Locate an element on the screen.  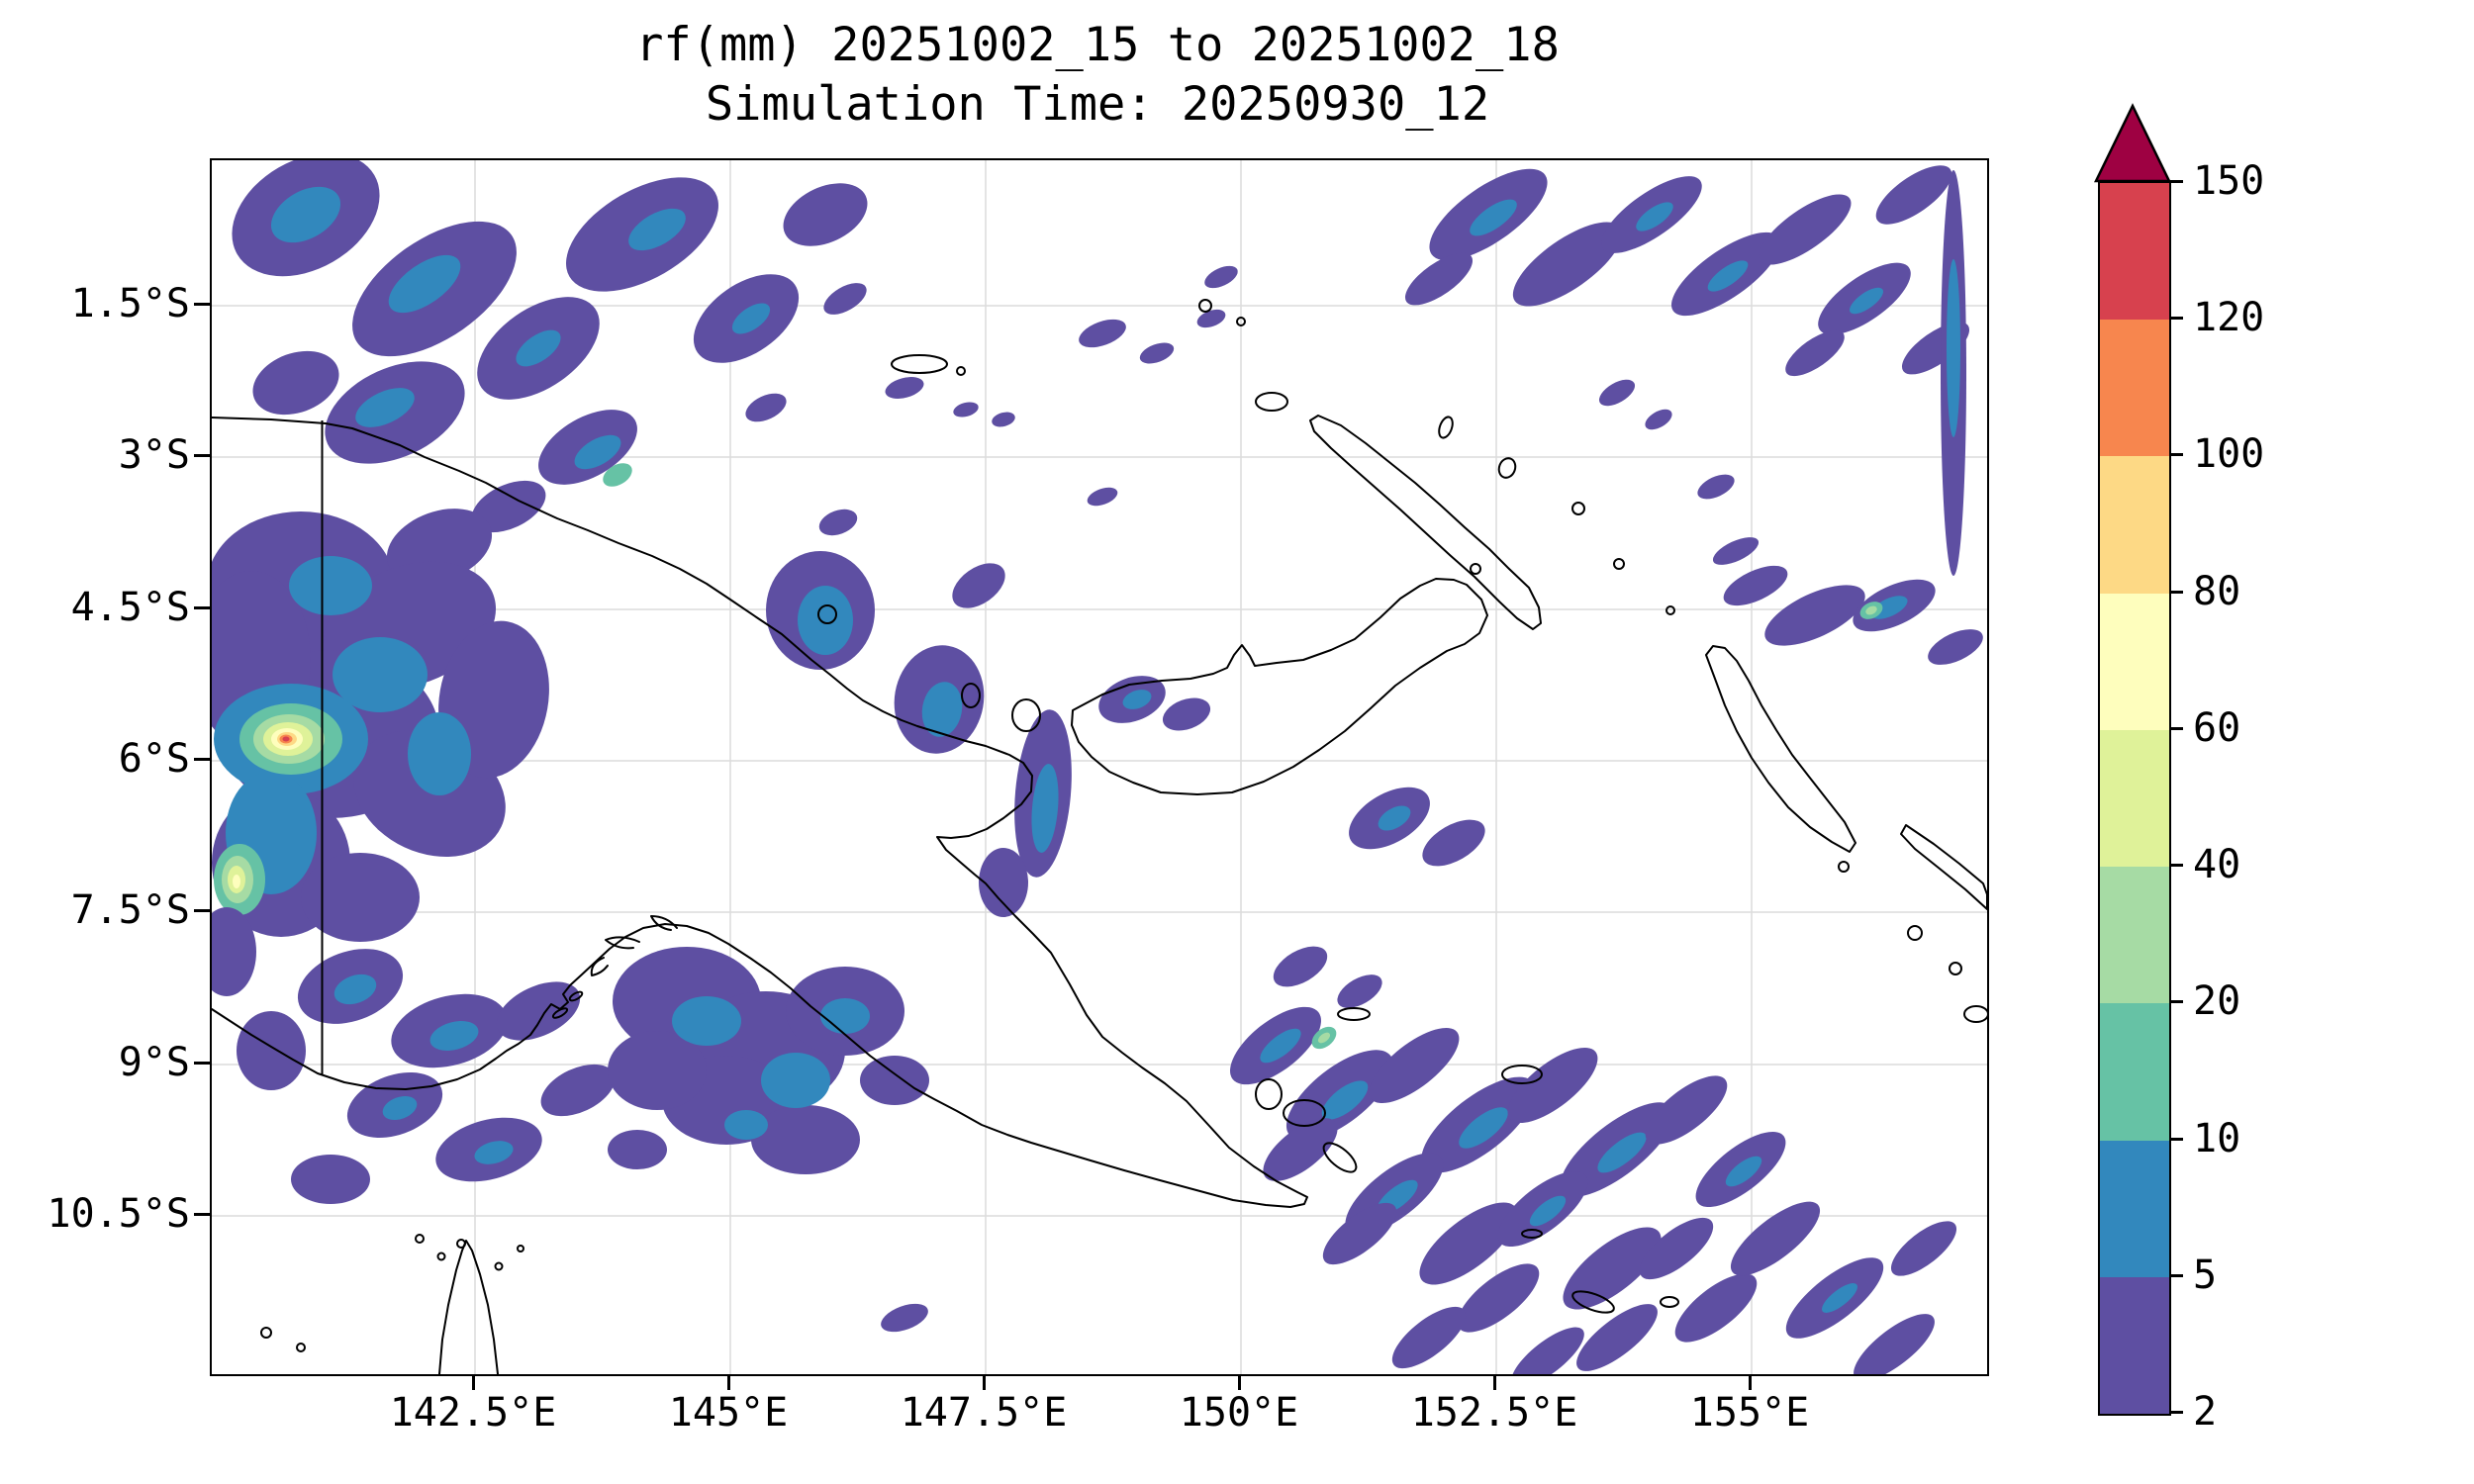
colorbar-label-2: 2 is located at coordinates (2206, 1412).